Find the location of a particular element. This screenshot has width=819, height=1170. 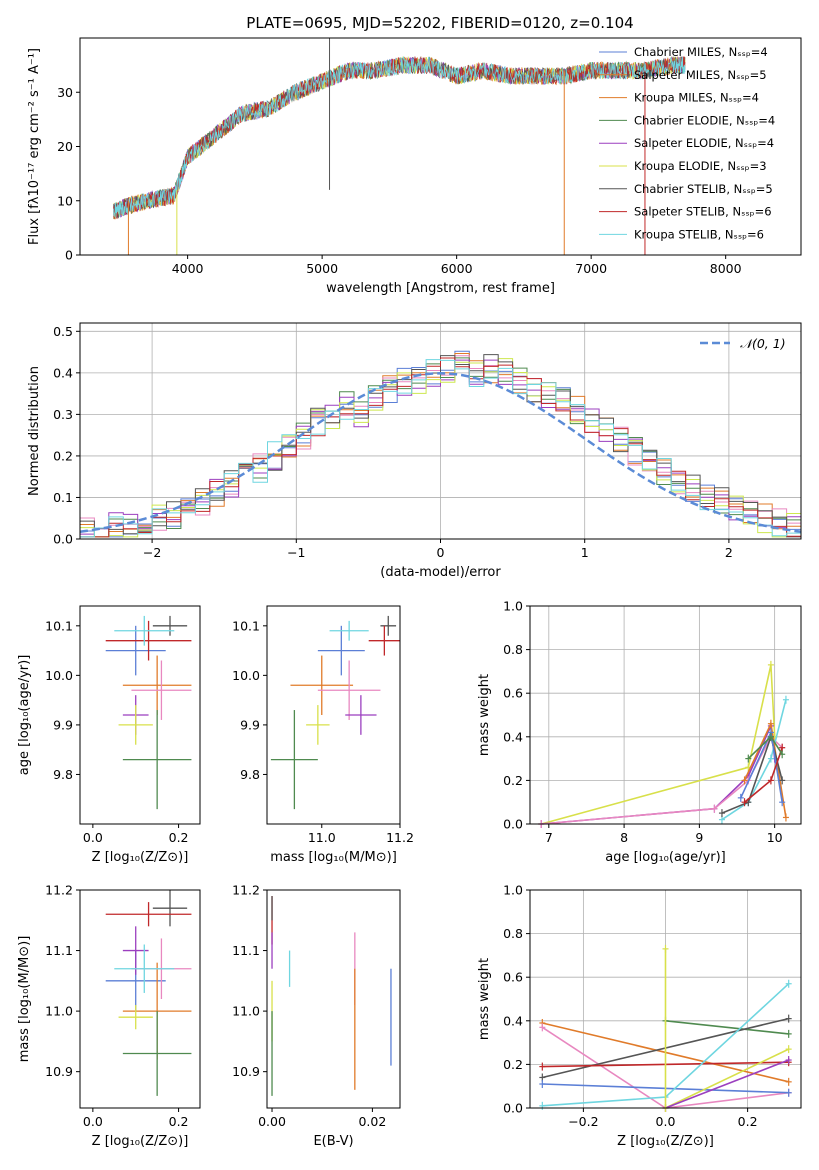

spectrum-line-salpeter_stelib is located at coordinates (399, 138).